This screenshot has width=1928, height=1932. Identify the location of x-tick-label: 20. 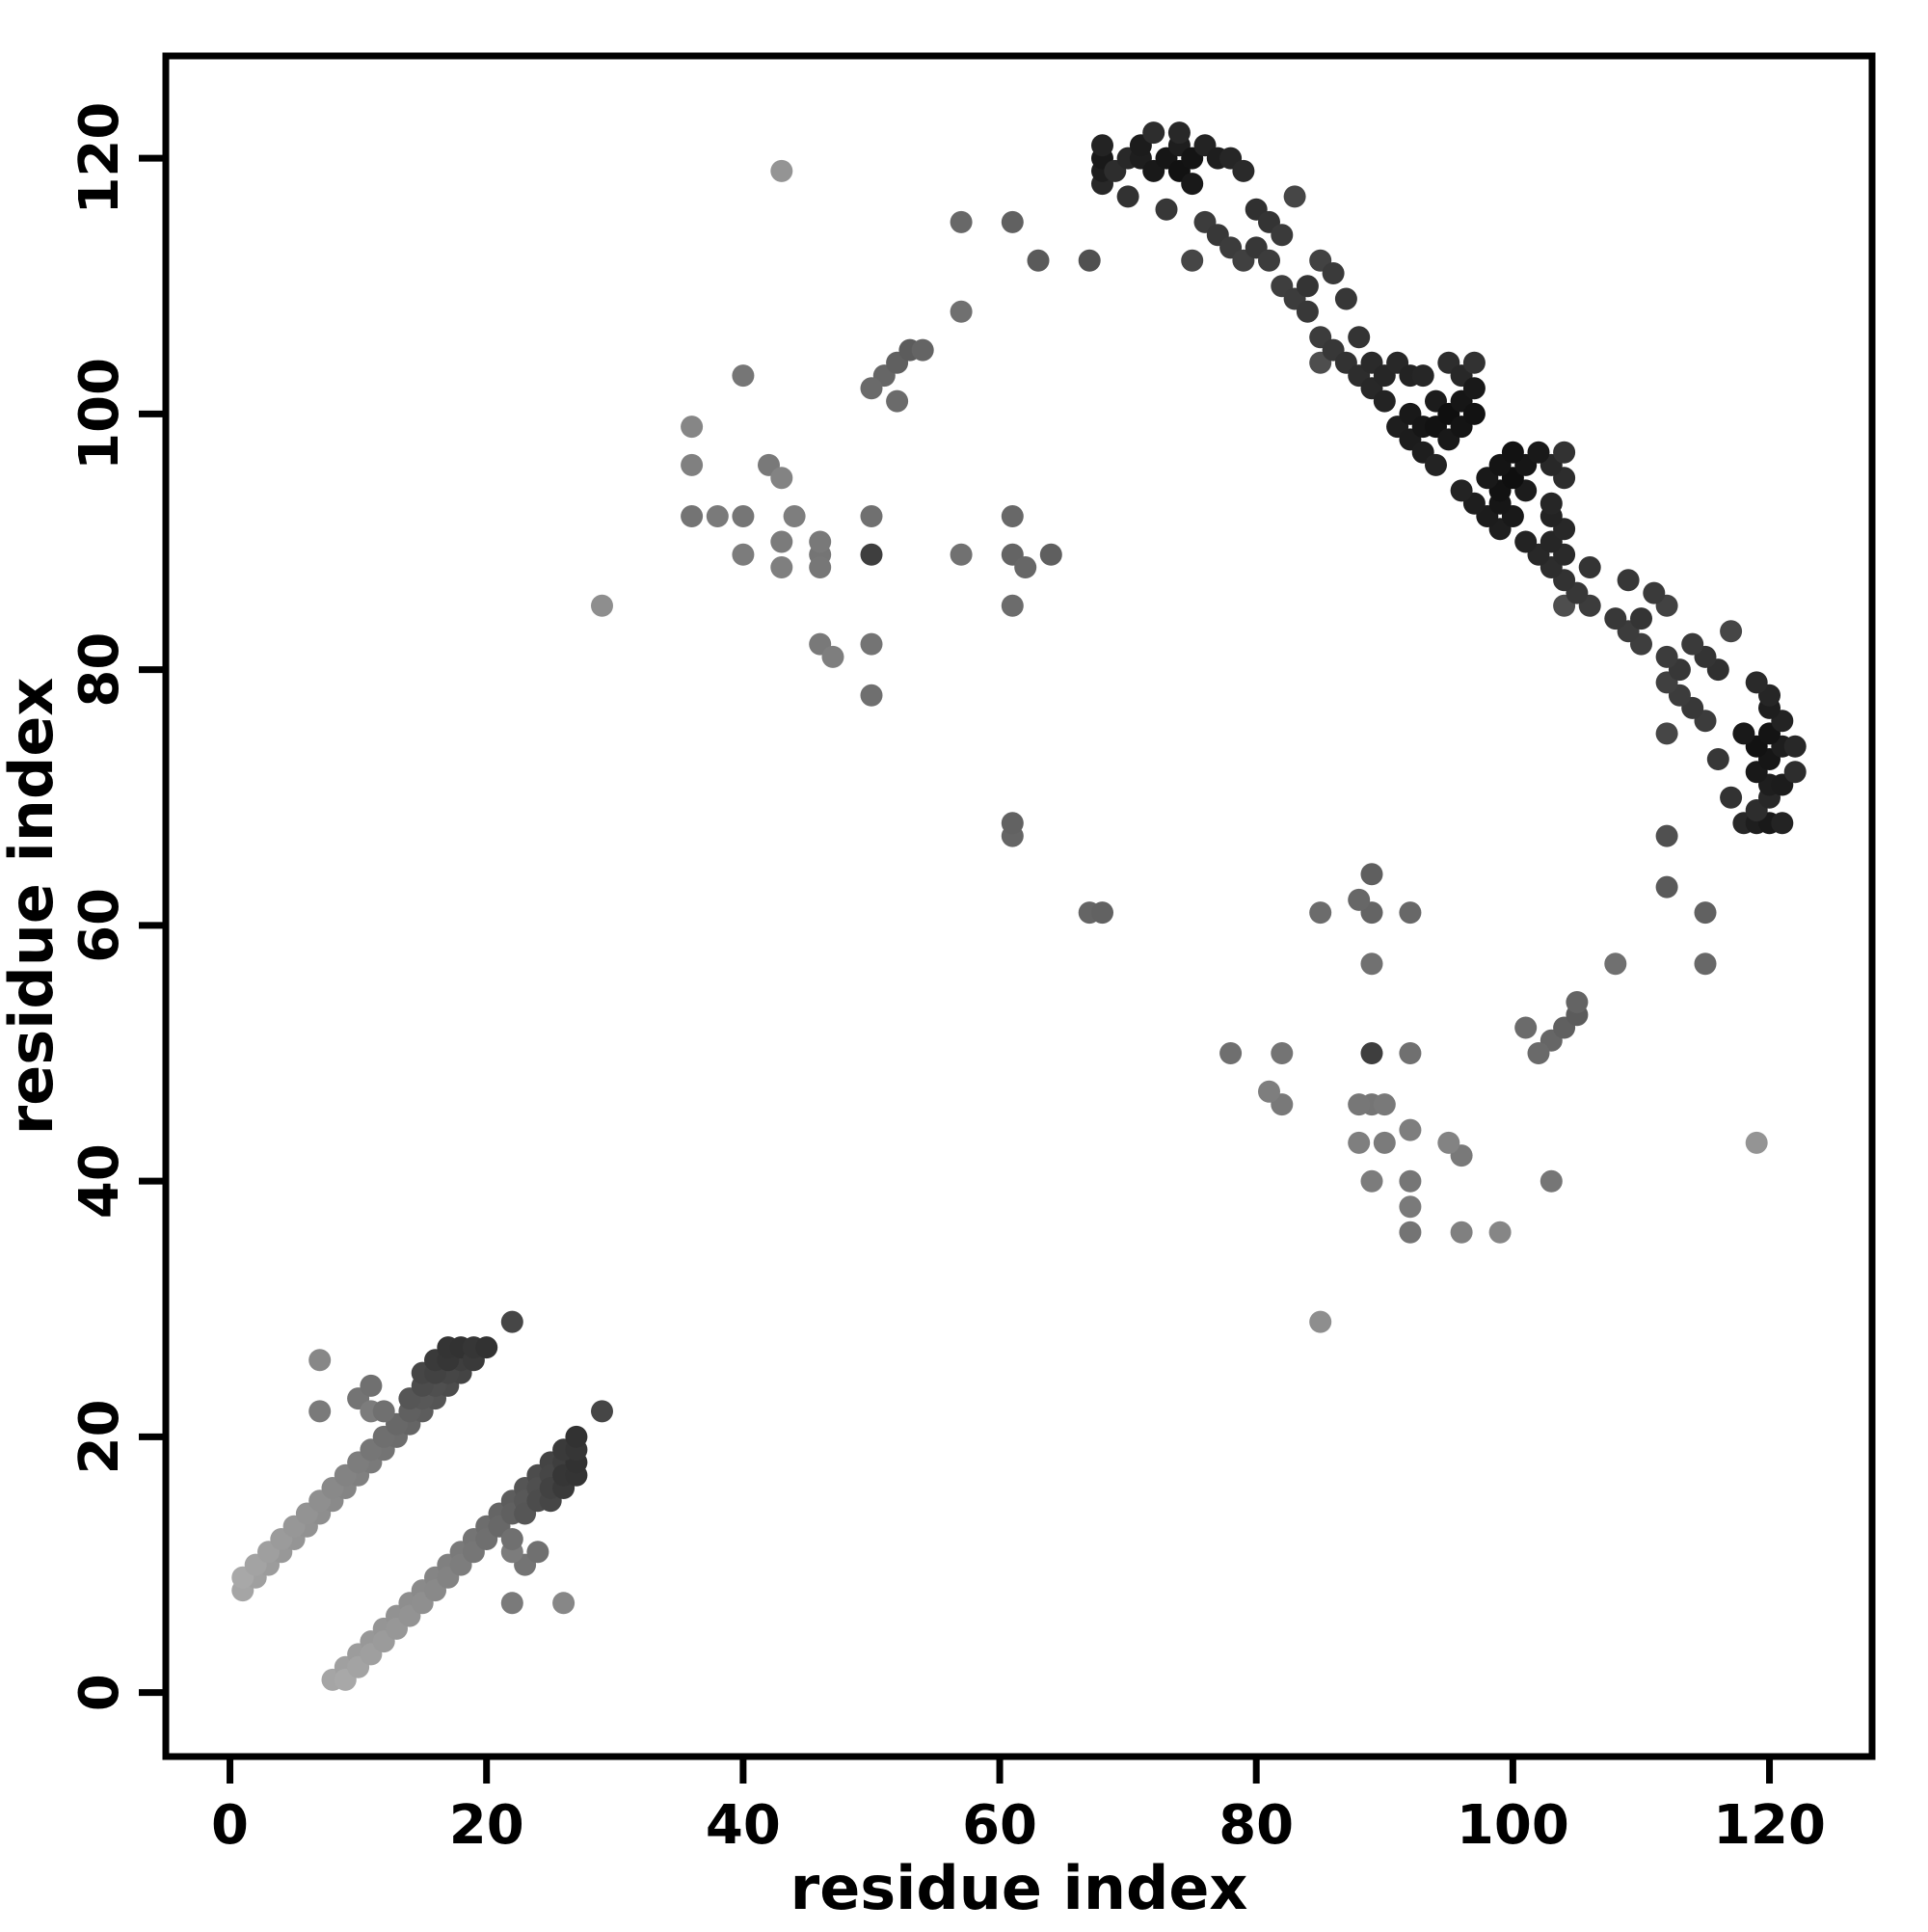
(487, 1826).